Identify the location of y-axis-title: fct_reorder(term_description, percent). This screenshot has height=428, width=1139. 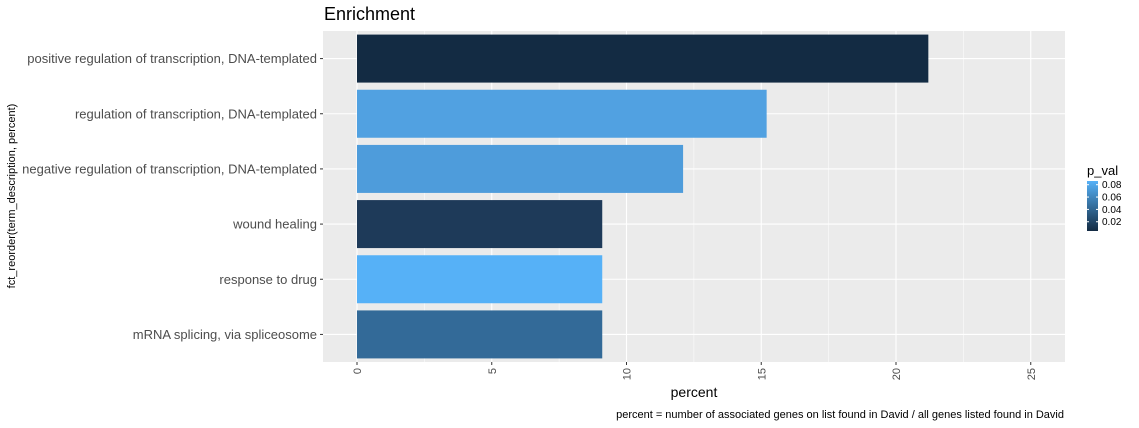
(12, 196).